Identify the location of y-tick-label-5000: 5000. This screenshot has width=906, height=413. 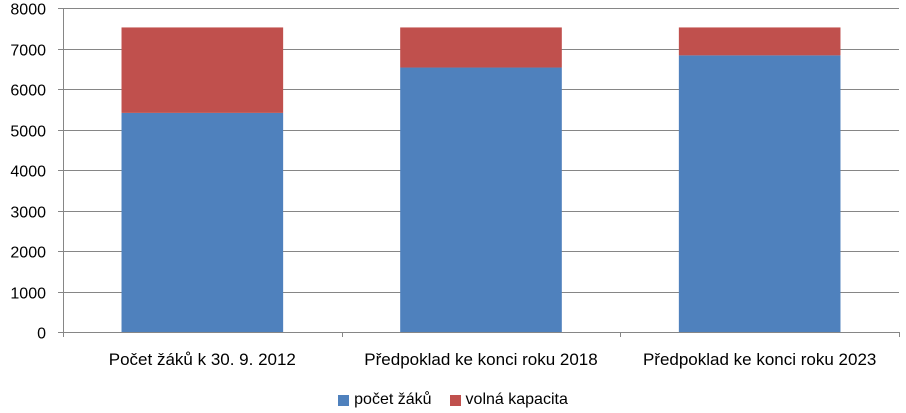
(28, 132).